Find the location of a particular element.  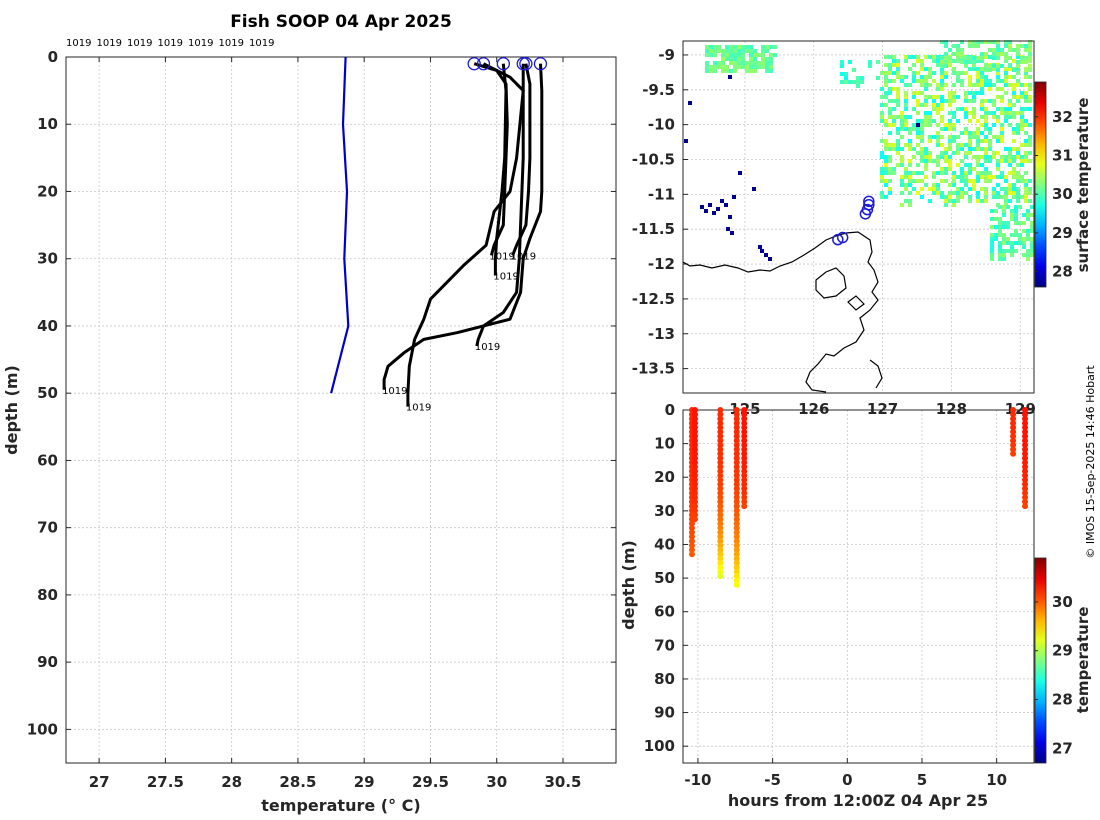

y-tick-label: 100 is located at coordinates (659, 746).